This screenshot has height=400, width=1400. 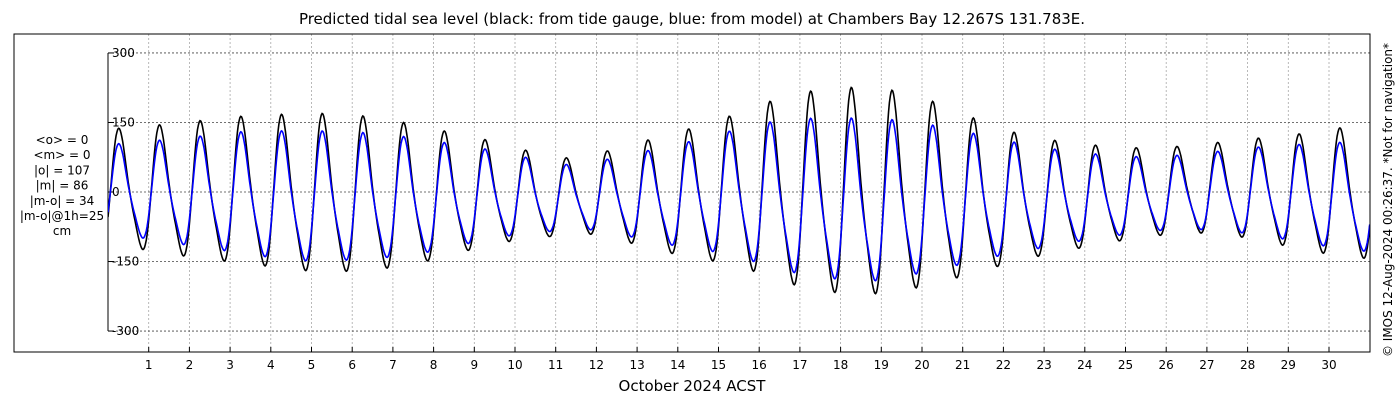 What do you see at coordinates (190, 365) in the screenshot?
I see `x-tick-label: 2` at bounding box center [190, 365].